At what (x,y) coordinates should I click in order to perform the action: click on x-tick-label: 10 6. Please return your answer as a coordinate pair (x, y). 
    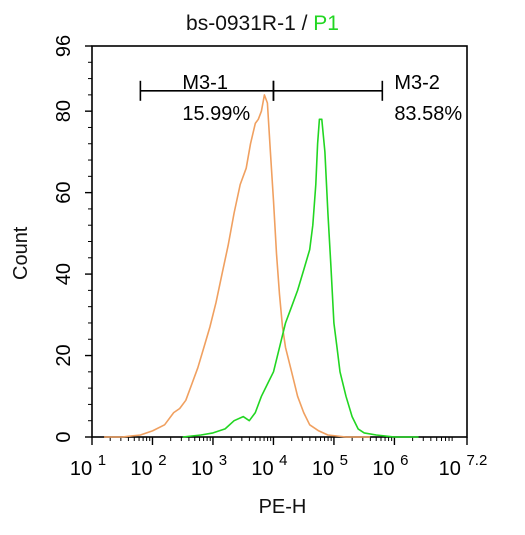
    Looking at the image, I should click on (390, 466).